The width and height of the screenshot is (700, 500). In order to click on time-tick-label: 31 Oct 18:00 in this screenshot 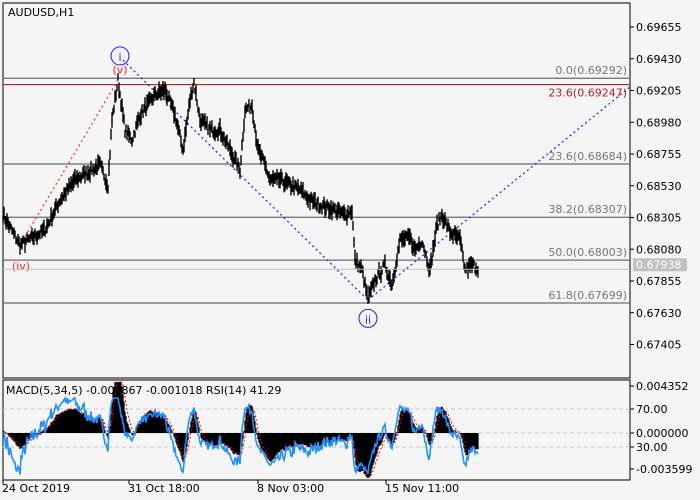, I will do `click(164, 488)`.